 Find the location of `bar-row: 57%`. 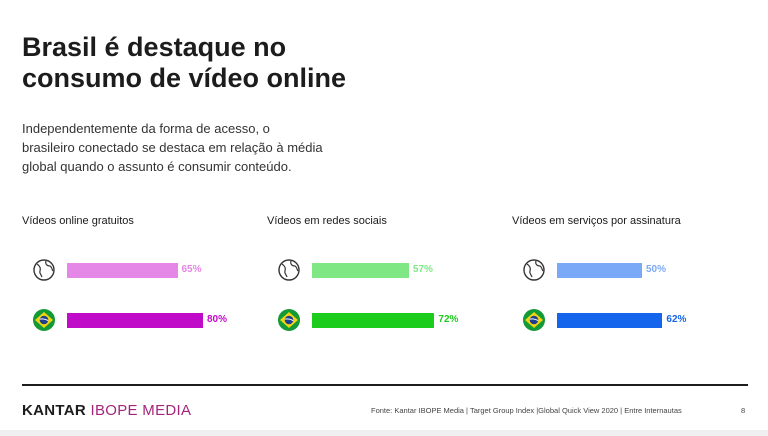

bar-row: 57% is located at coordinates (387, 270).